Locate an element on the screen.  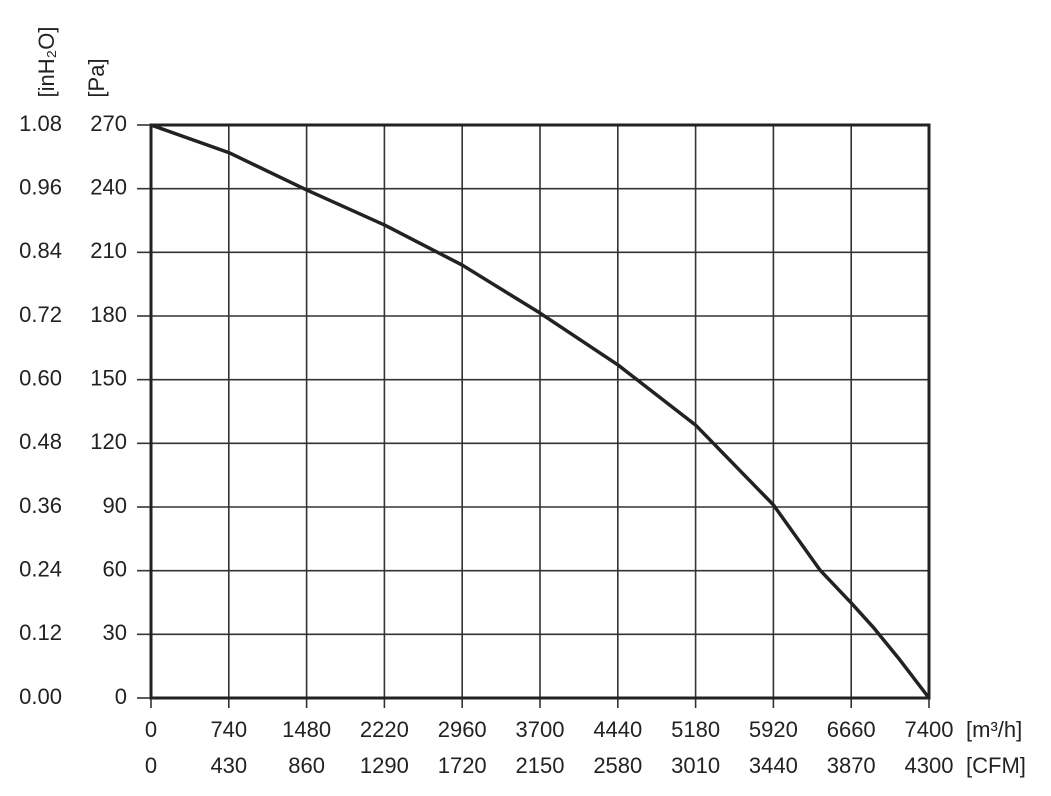
x-axis-label: [m³/h] is located at coordinates (994, 729).